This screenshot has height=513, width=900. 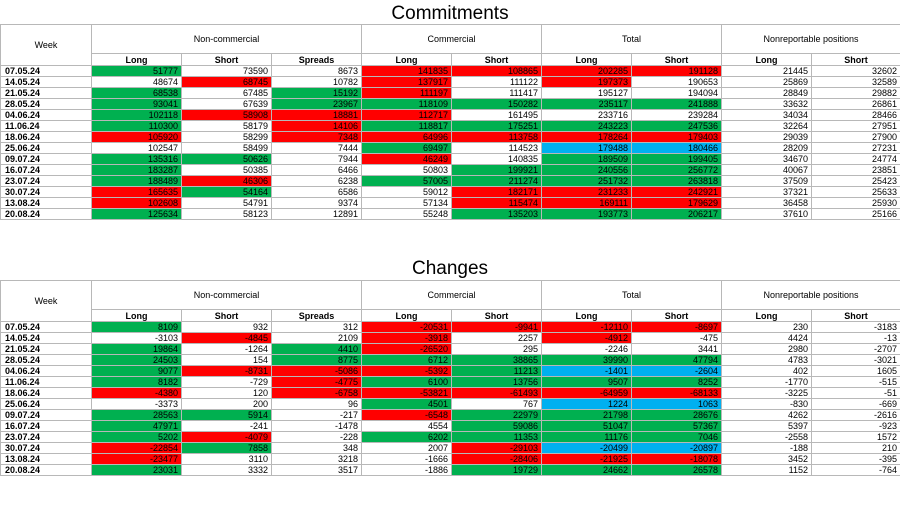 I want to click on value-cell: -6548, so click(x=406, y=415).